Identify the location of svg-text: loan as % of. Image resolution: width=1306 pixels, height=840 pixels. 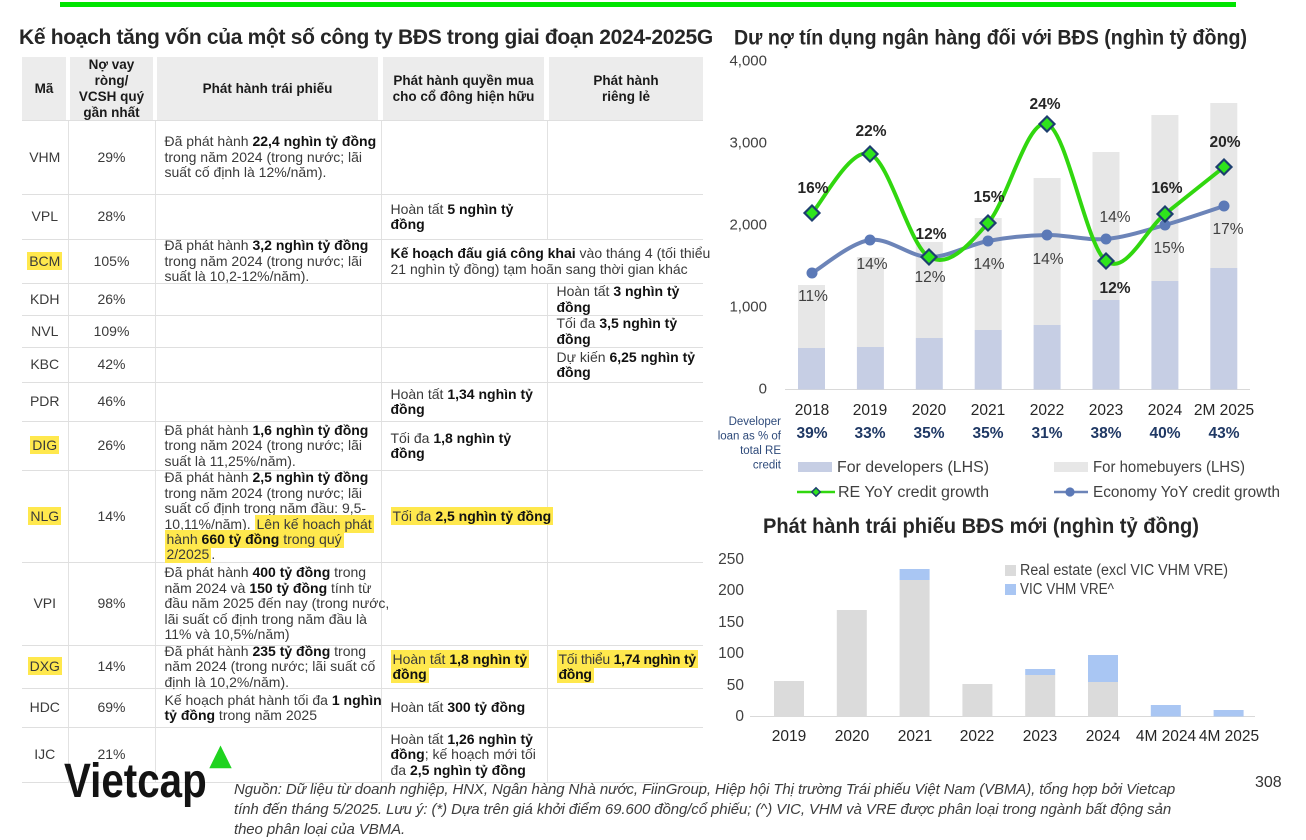
(750, 437).